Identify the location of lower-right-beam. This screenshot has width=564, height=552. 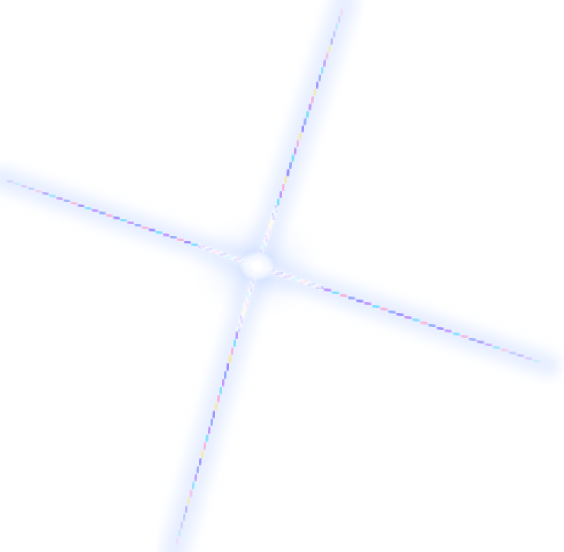
(402, 315).